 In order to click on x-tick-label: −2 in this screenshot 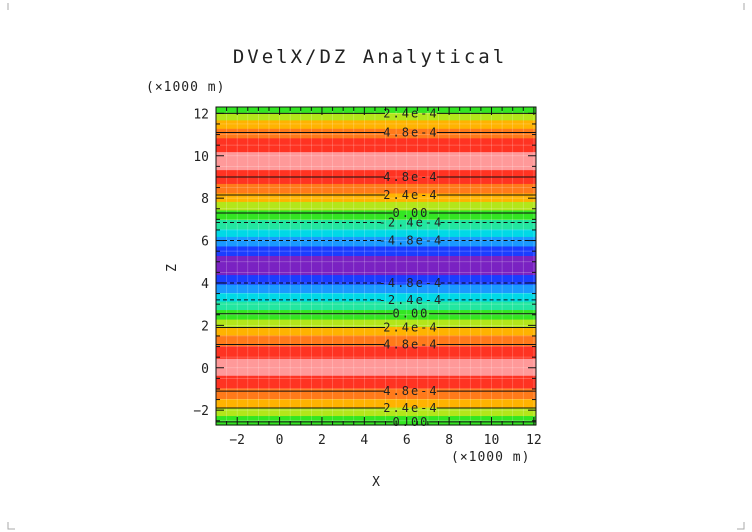, I will do `click(237, 440)`.